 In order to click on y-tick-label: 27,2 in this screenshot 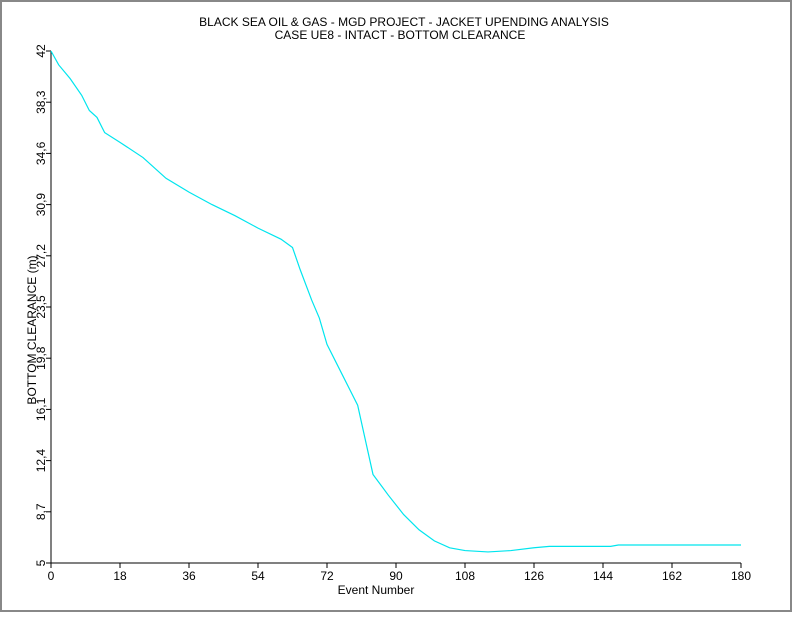, I will do `click(41, 256)`.